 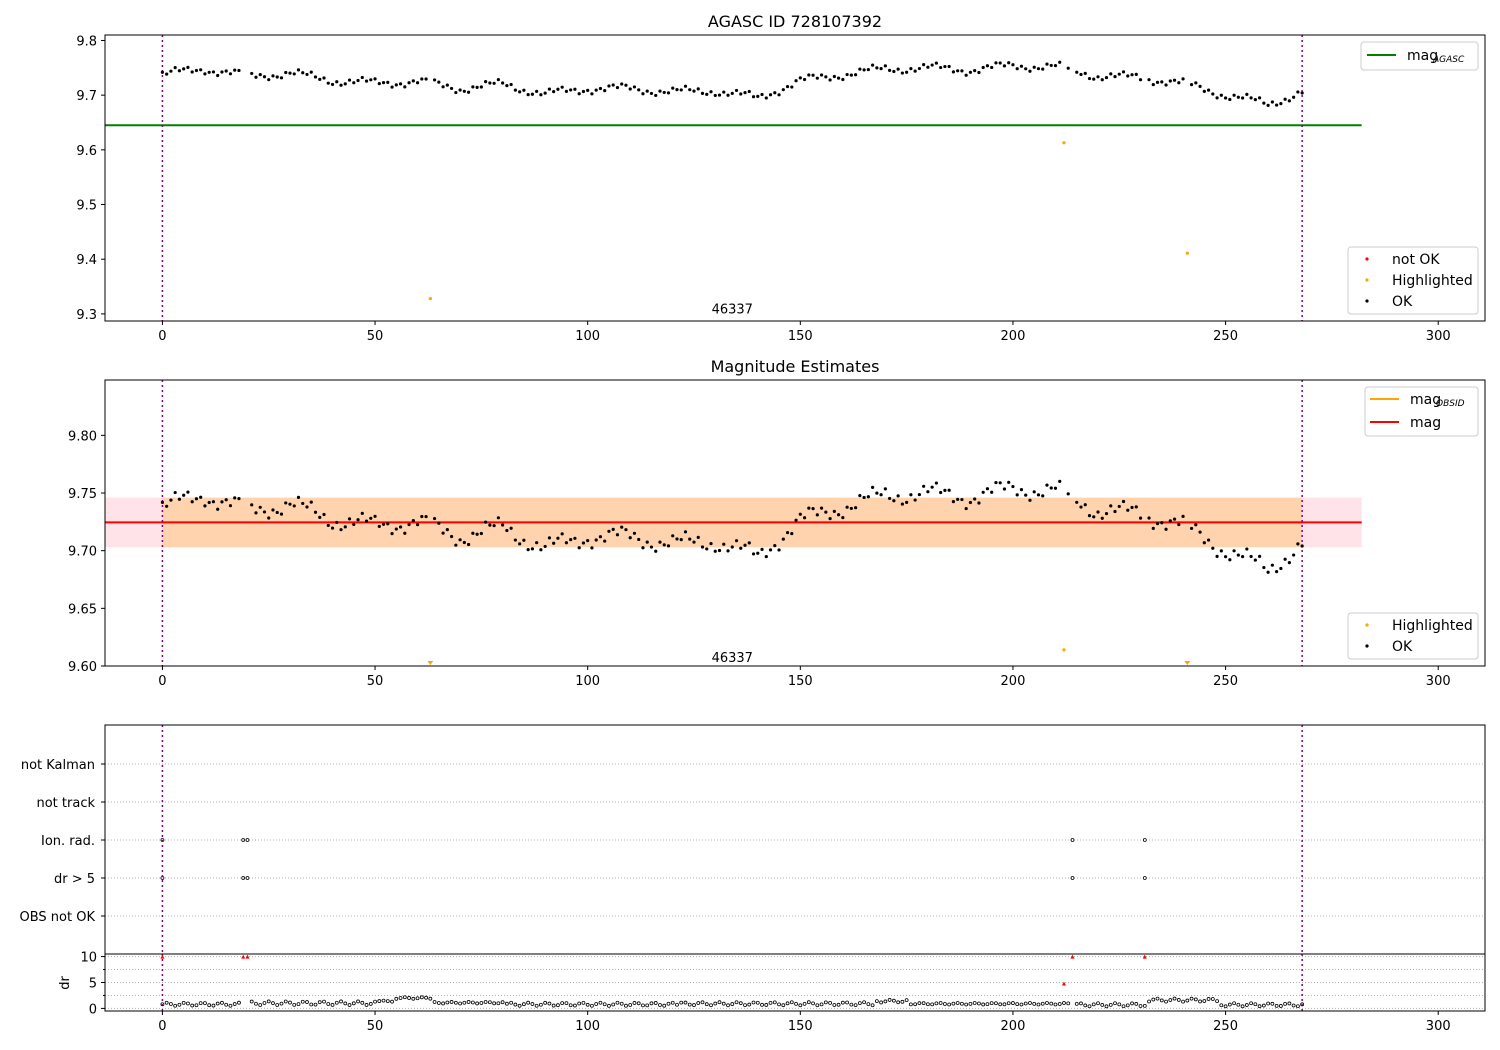 I want to click on dr-panel: 0 50 100 150 200 250 300 0 5 10 dr, so click(x=772, y=992).